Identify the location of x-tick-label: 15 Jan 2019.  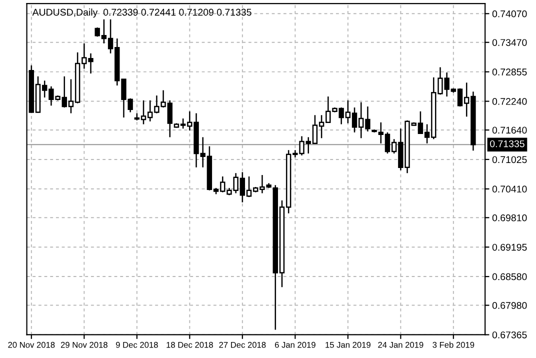
(348, 345).